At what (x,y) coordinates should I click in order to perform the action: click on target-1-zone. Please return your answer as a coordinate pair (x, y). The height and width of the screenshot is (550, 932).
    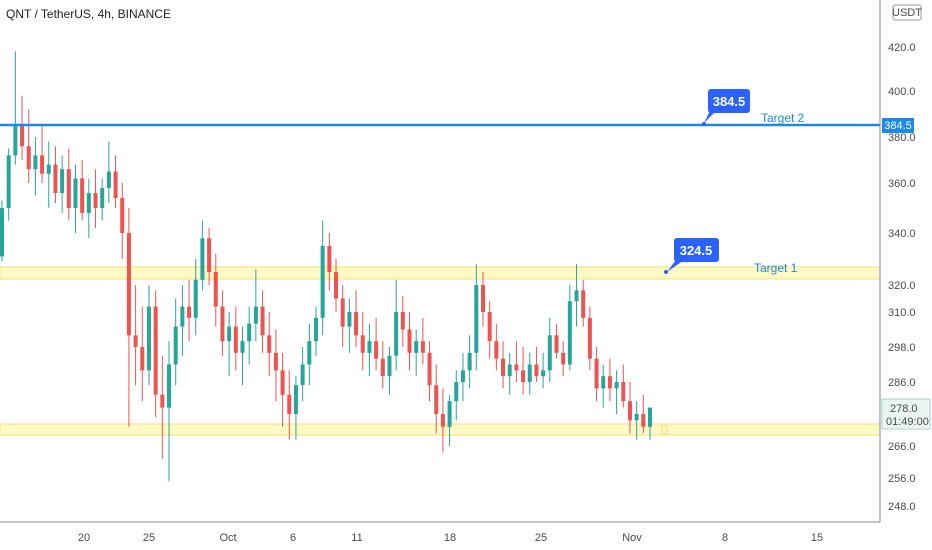
    Looking at the image, I should click on (440, 273).